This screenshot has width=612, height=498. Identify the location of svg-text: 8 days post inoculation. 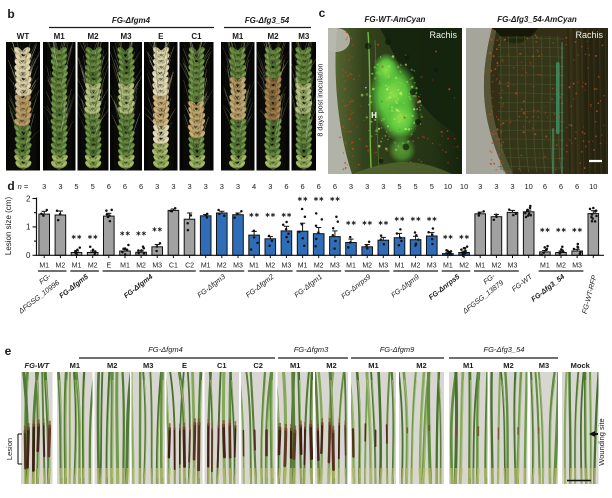
(320, 99).